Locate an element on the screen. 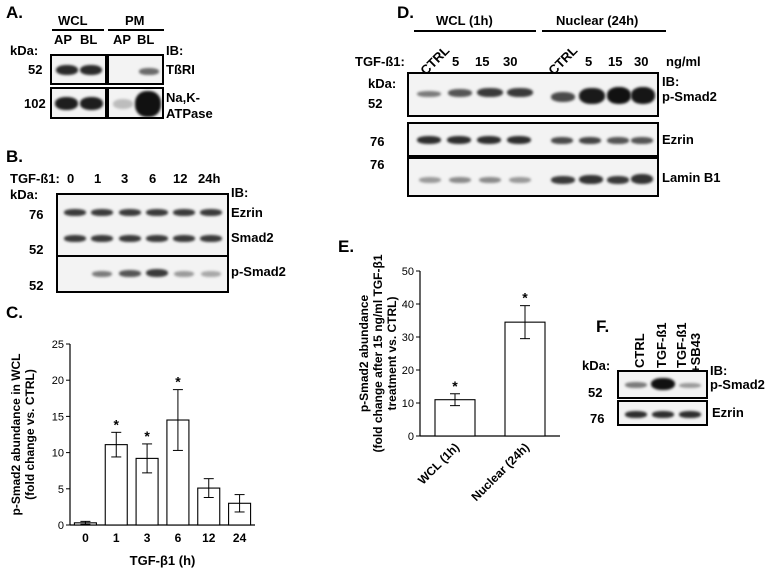  protein-label-psmad2-f: p-Smad2 is located at coordinates (737, 384).